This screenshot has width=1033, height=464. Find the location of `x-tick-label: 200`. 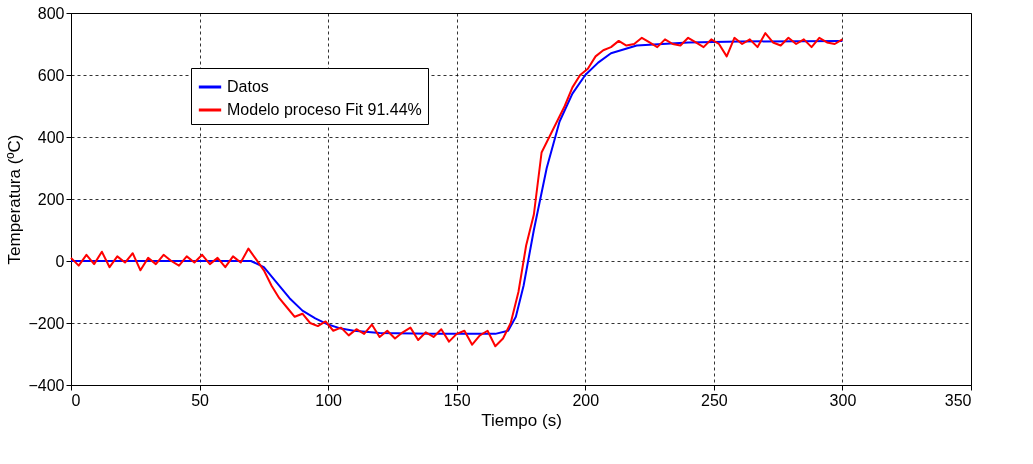

x-tick-label: 200 is located at coordinates (586, 400).